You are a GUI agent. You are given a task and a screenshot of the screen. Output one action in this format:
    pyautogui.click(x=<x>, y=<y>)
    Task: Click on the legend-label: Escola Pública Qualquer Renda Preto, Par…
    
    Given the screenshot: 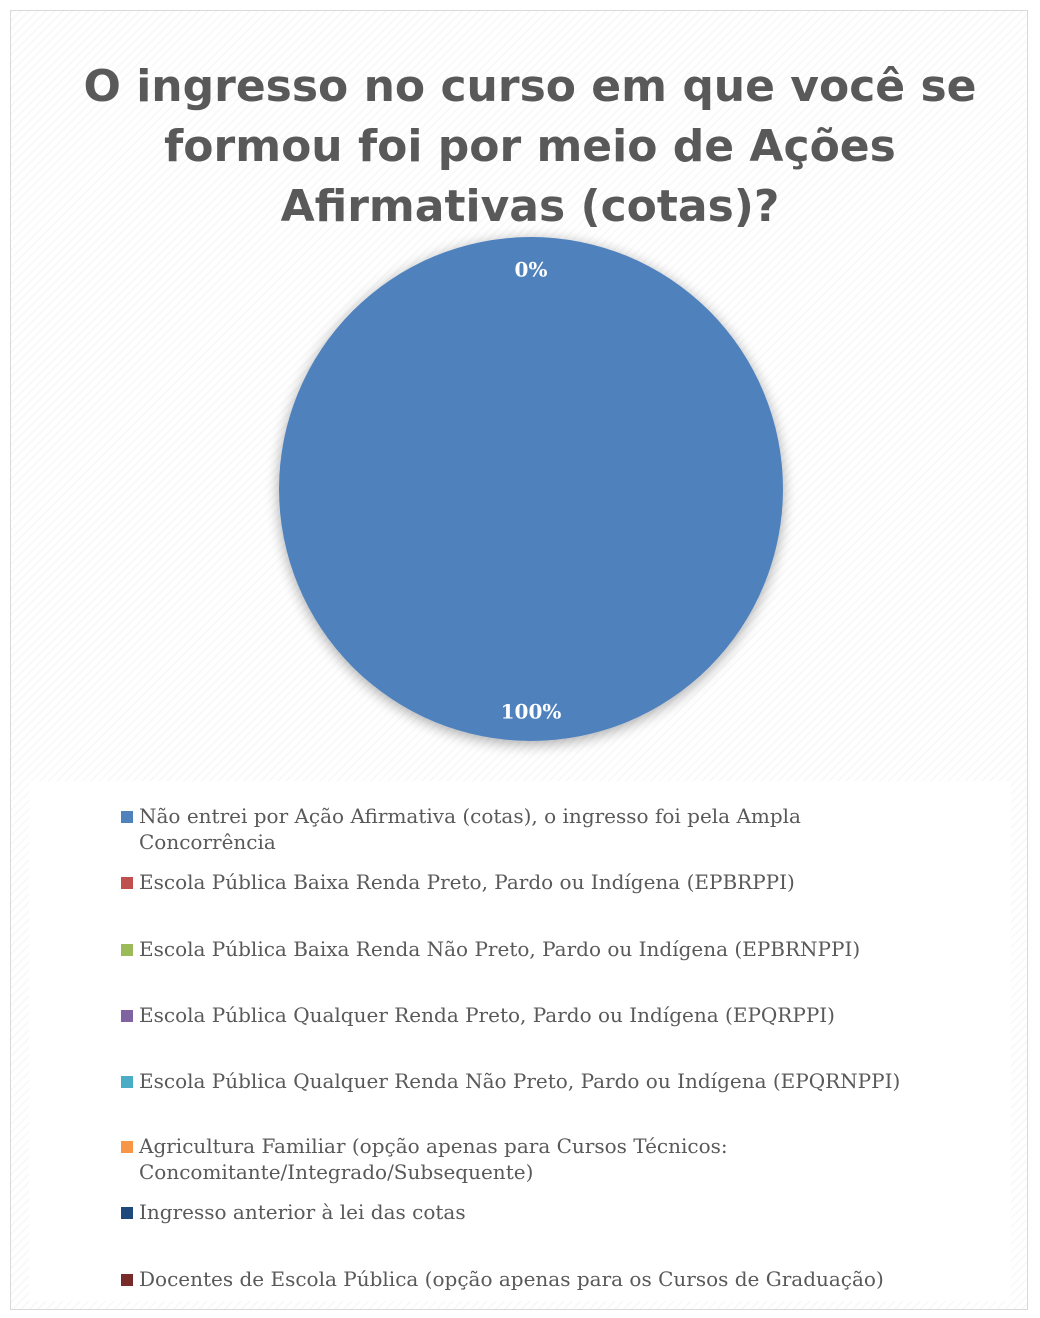 What is the action you would take?
    pyautogui.click(x=487, y=1015)
    